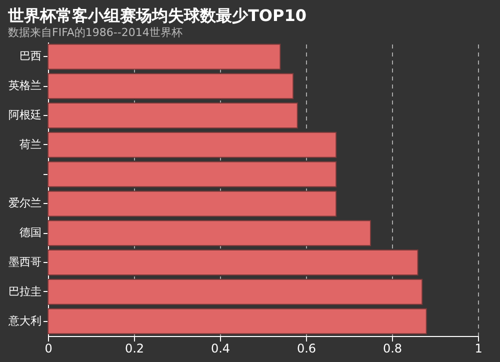 The image size is (500, 362). I want to click on y-tick-label: 荷兰, so click(31, 144).